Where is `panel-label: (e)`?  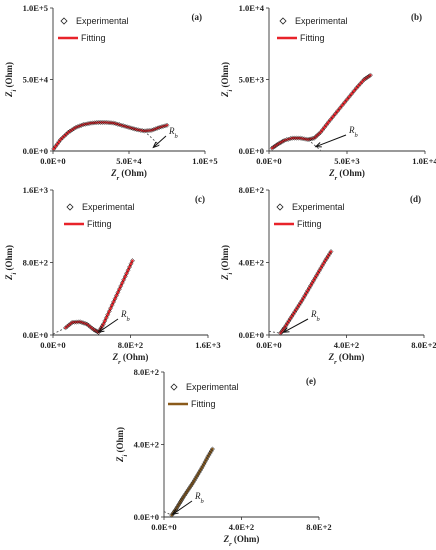 panel-label: (e) is located at coordinates (311, 381).